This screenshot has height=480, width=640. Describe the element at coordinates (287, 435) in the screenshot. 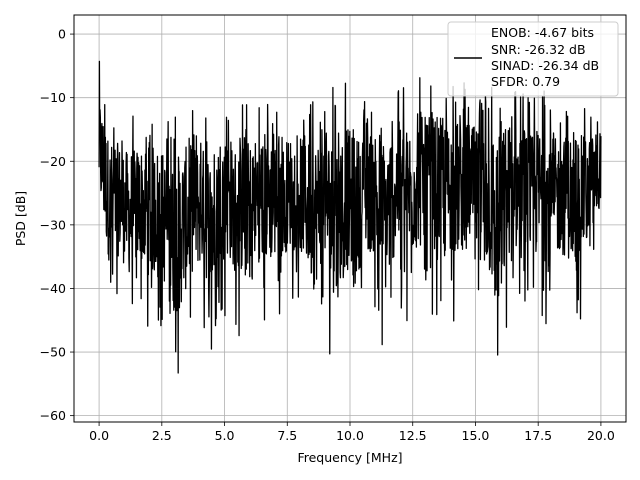

I see `x-tick-label-3: 7.5` at that location.